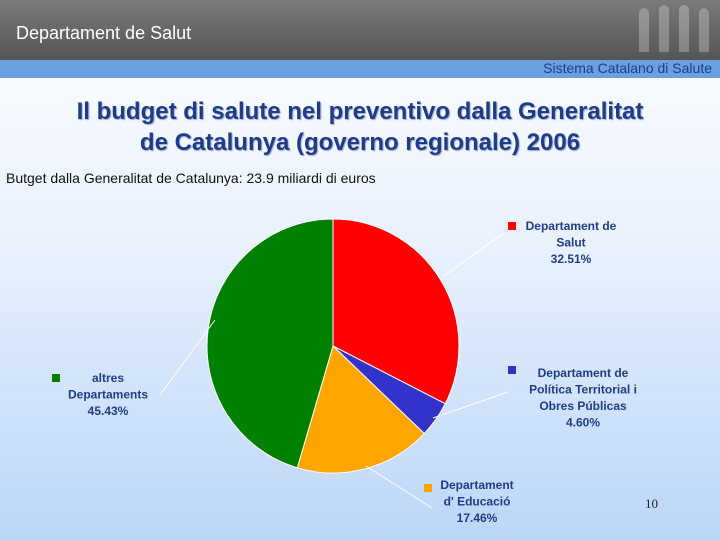  Describe the element at coordinates (108, 378) in the screenshot. I see `slice-name-line: altres` at that location.